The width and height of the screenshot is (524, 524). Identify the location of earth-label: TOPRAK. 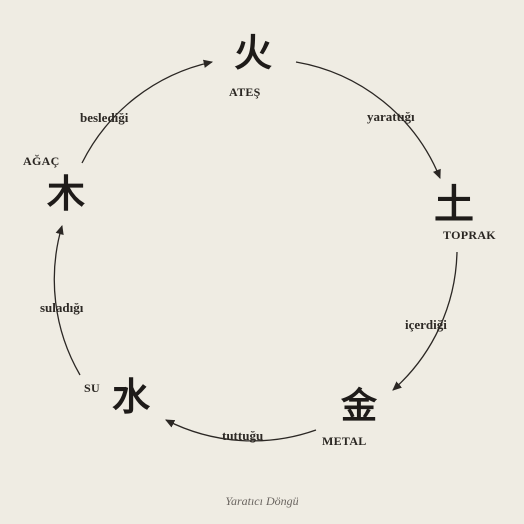
(469, 235).